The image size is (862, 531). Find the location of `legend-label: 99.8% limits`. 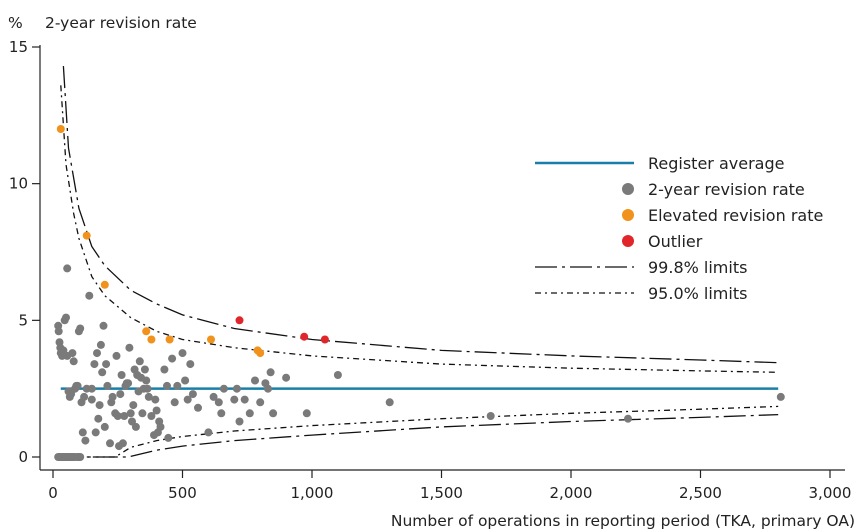

legend-label: 99.8% limits is located at coordinates (697, 267).